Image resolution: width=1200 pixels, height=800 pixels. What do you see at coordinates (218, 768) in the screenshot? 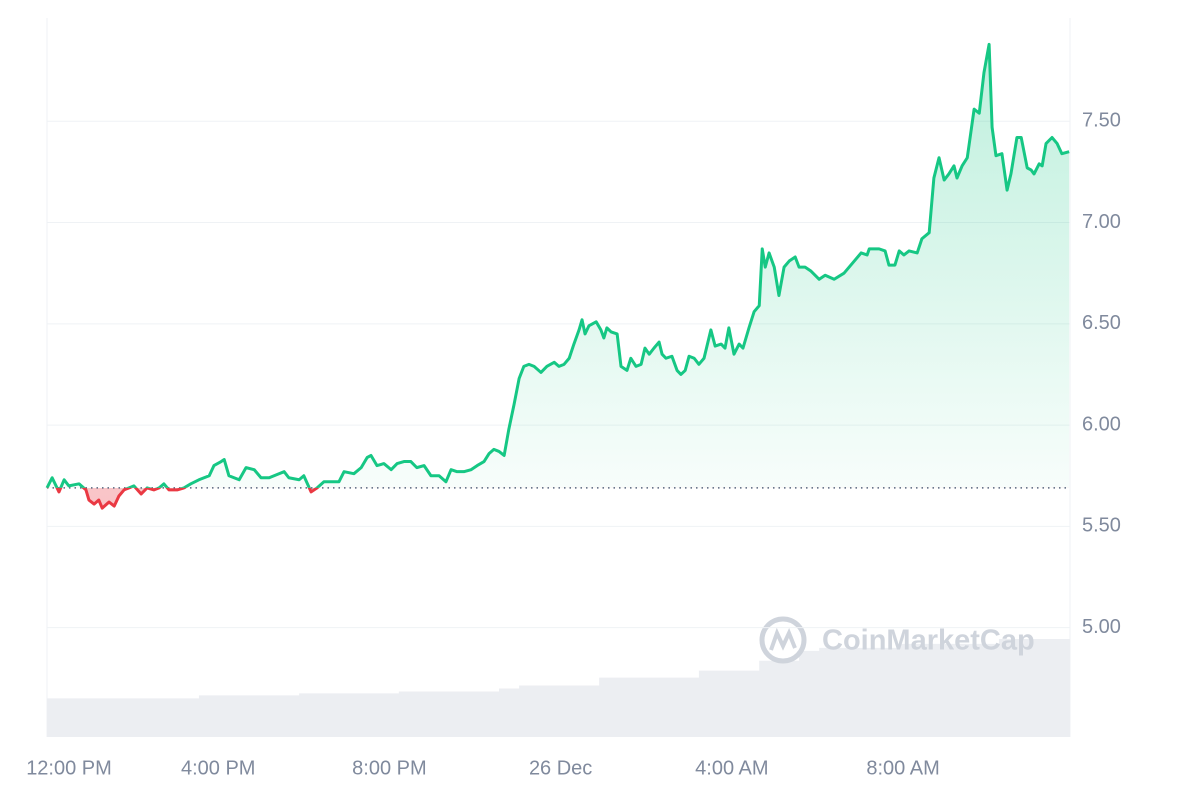
I see `x-tick-label: 4:00 PM` at bounding box center [218, 768].